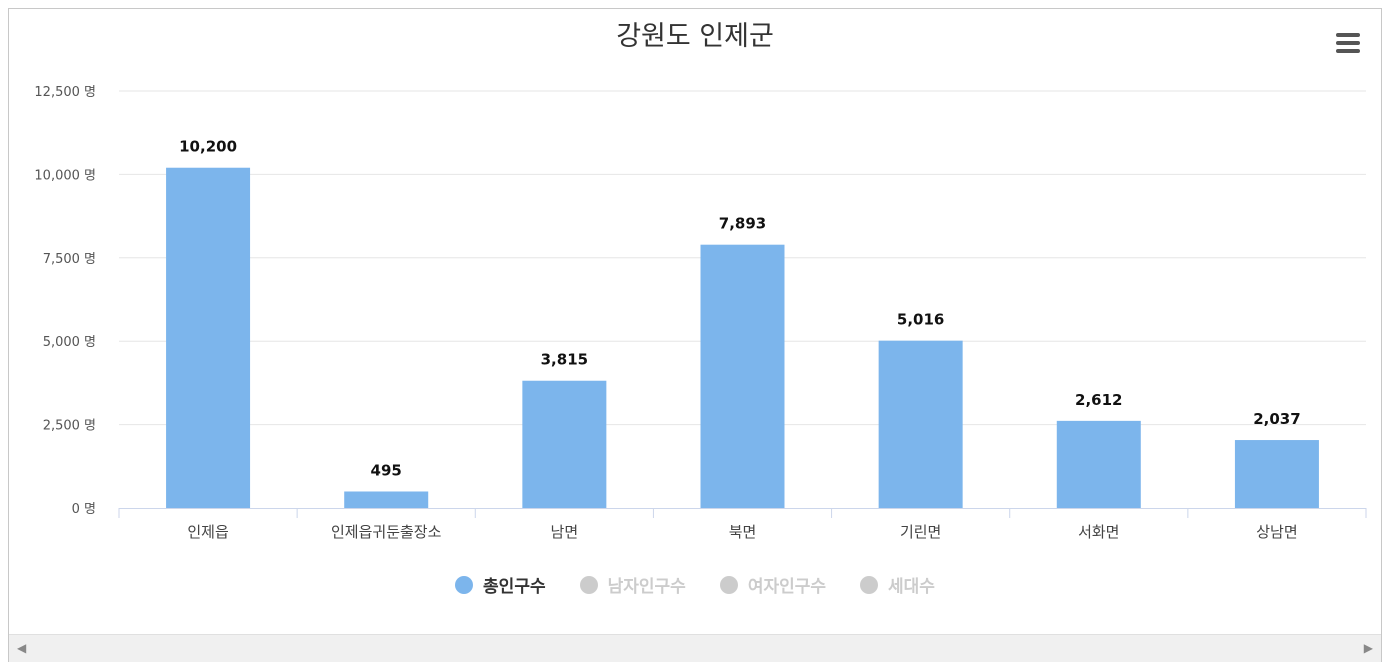 Image resolution: width=1390 pixels, height=670 pixels. I want to click on legend-label: 세대수, so click(911, 587).